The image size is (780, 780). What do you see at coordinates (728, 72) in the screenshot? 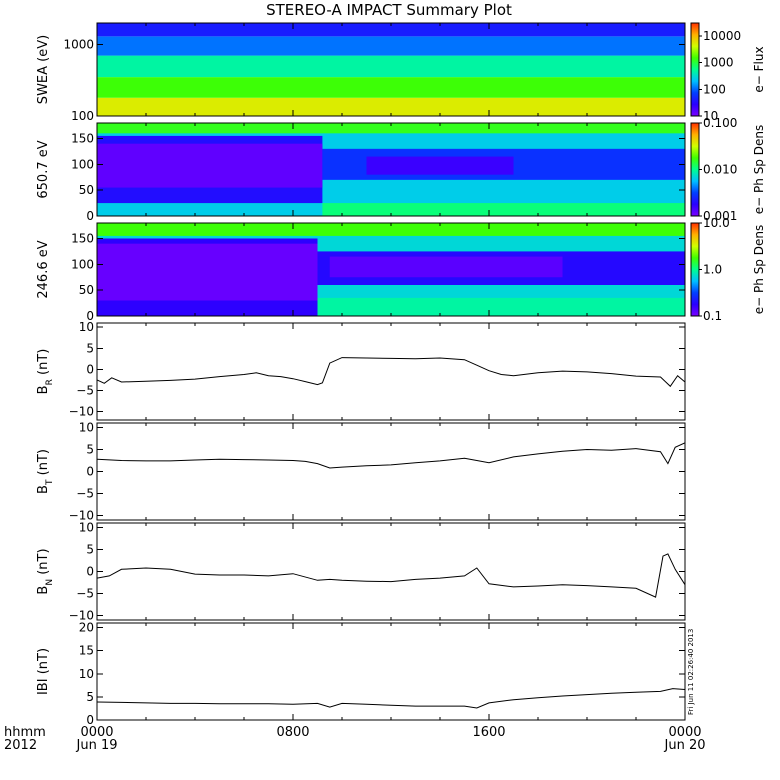
I see `colorbar: 10 100 1000 10000 e− Flux` at bounding box center [728, 72].